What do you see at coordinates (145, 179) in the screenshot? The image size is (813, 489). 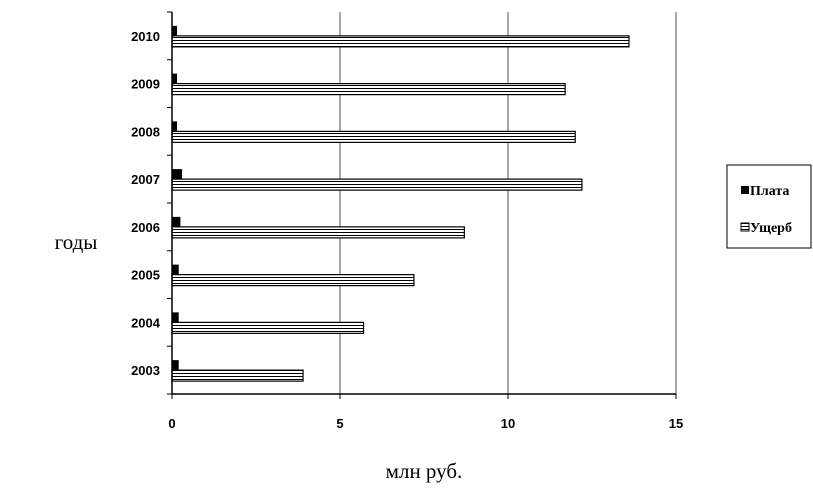 I see `y-tick-label-2007: 2007` at bounding box center [145, 179].